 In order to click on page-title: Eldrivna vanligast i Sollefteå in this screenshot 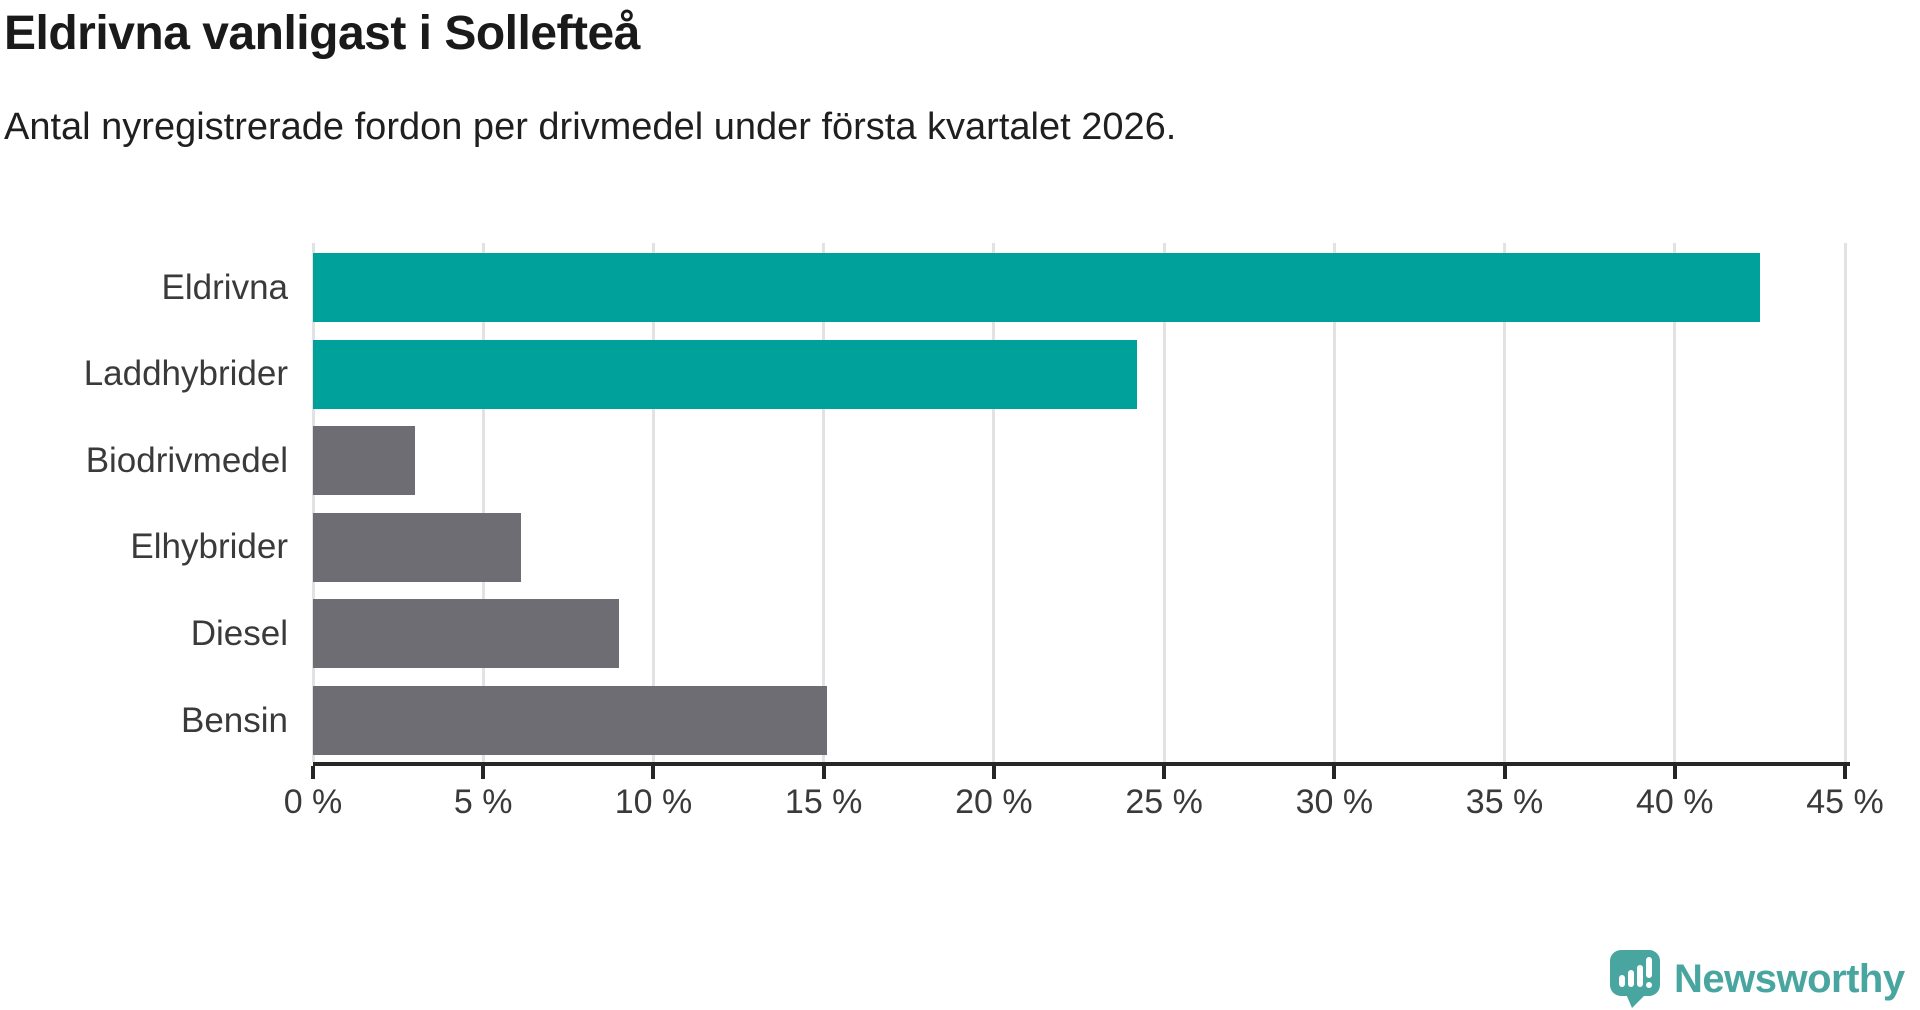, I will do `click(322, 33)`.